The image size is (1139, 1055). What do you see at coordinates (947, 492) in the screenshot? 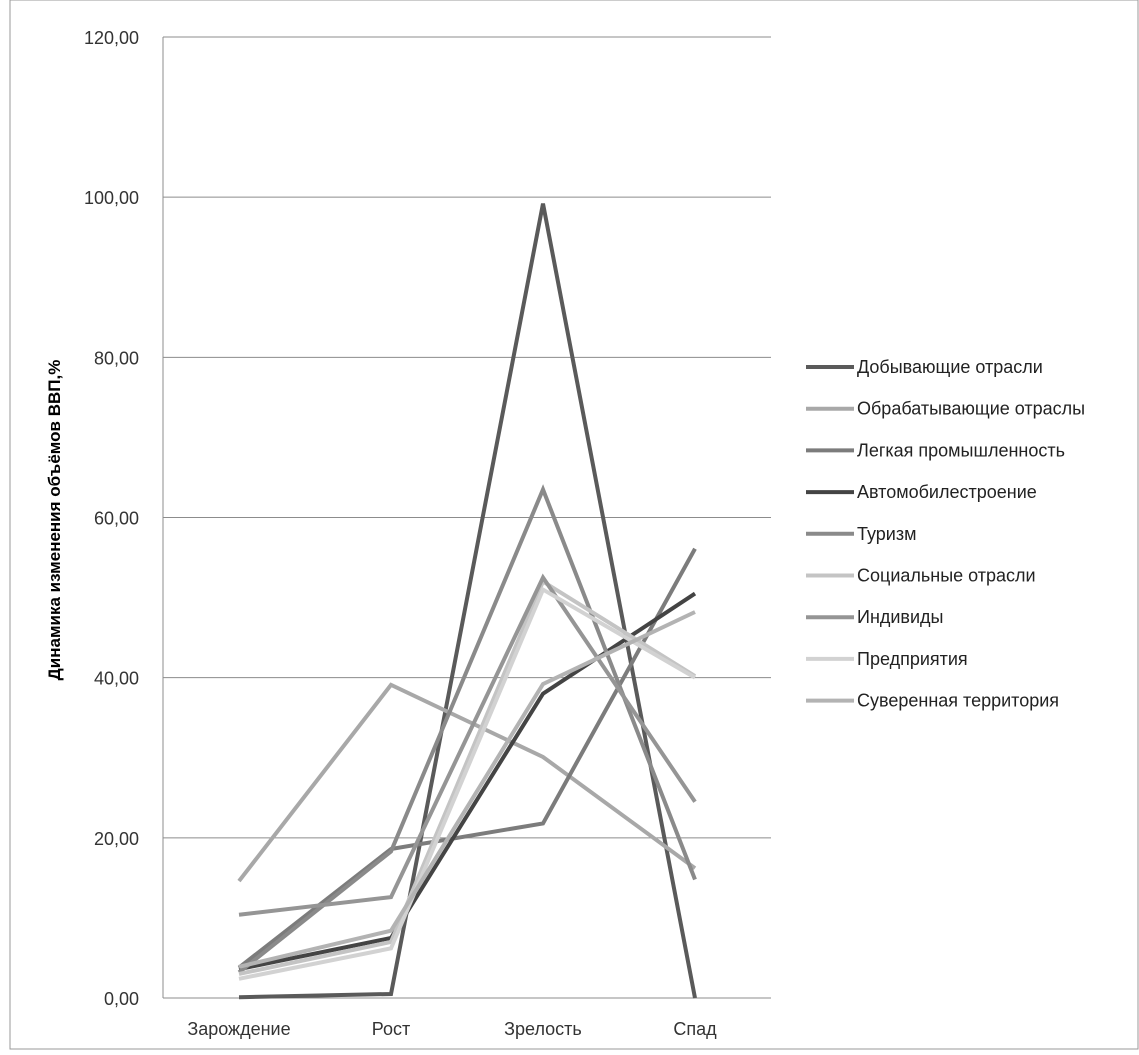
I see `legend-label: Автомобилестроение` at bounding box center [947, 492].